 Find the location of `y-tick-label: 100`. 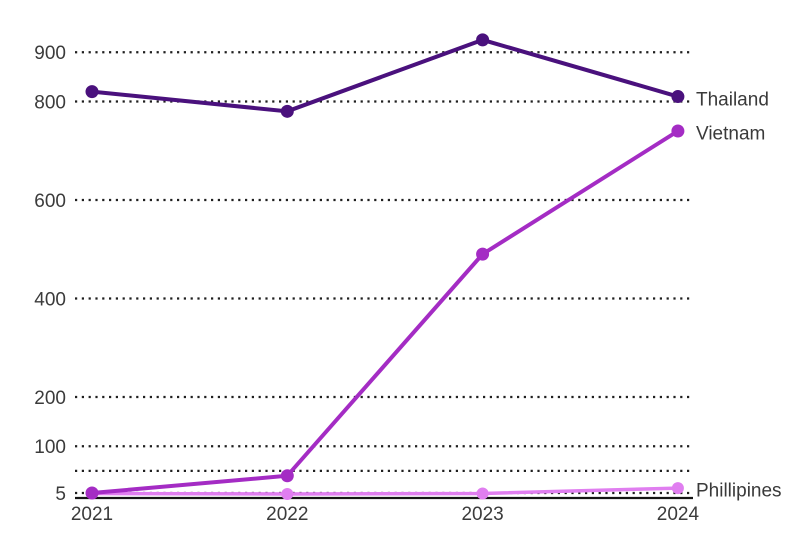

y-tick-label: 100 is located at coordinates (50, 447).